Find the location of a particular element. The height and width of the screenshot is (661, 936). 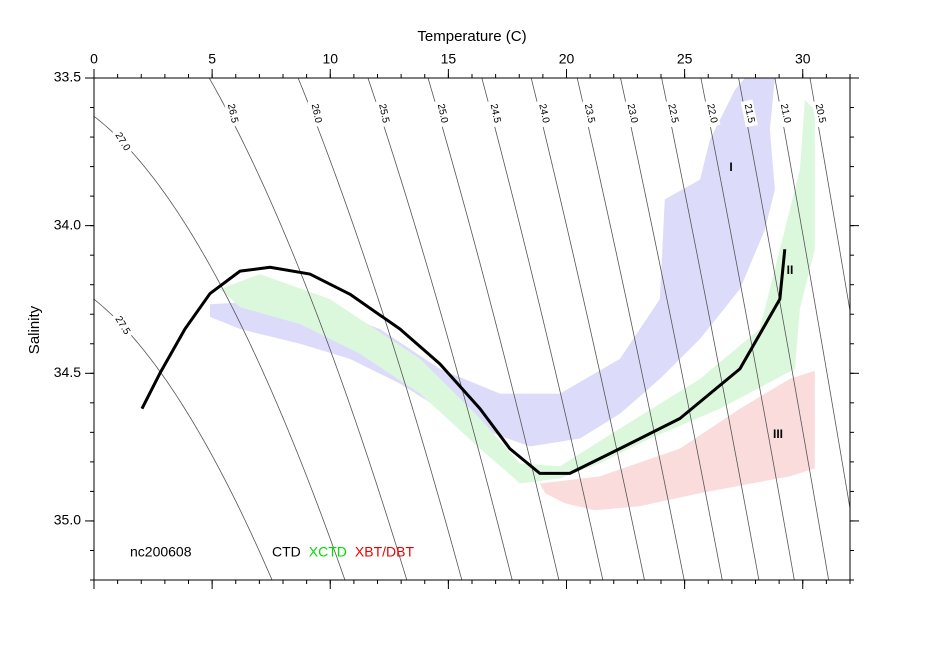

y-tick-label: 33.5 is located at coordinates (67, 77).